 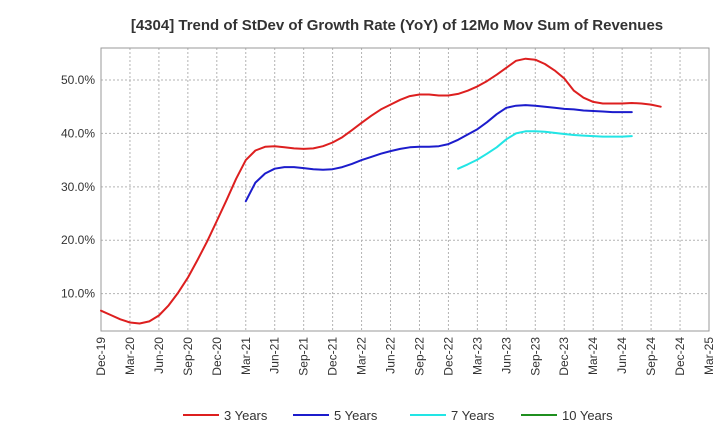 What do you see at coordinates (159, 355) in the screenshot?
I see `x-tick-label: Jun-20` at bounding box center [159, 355].